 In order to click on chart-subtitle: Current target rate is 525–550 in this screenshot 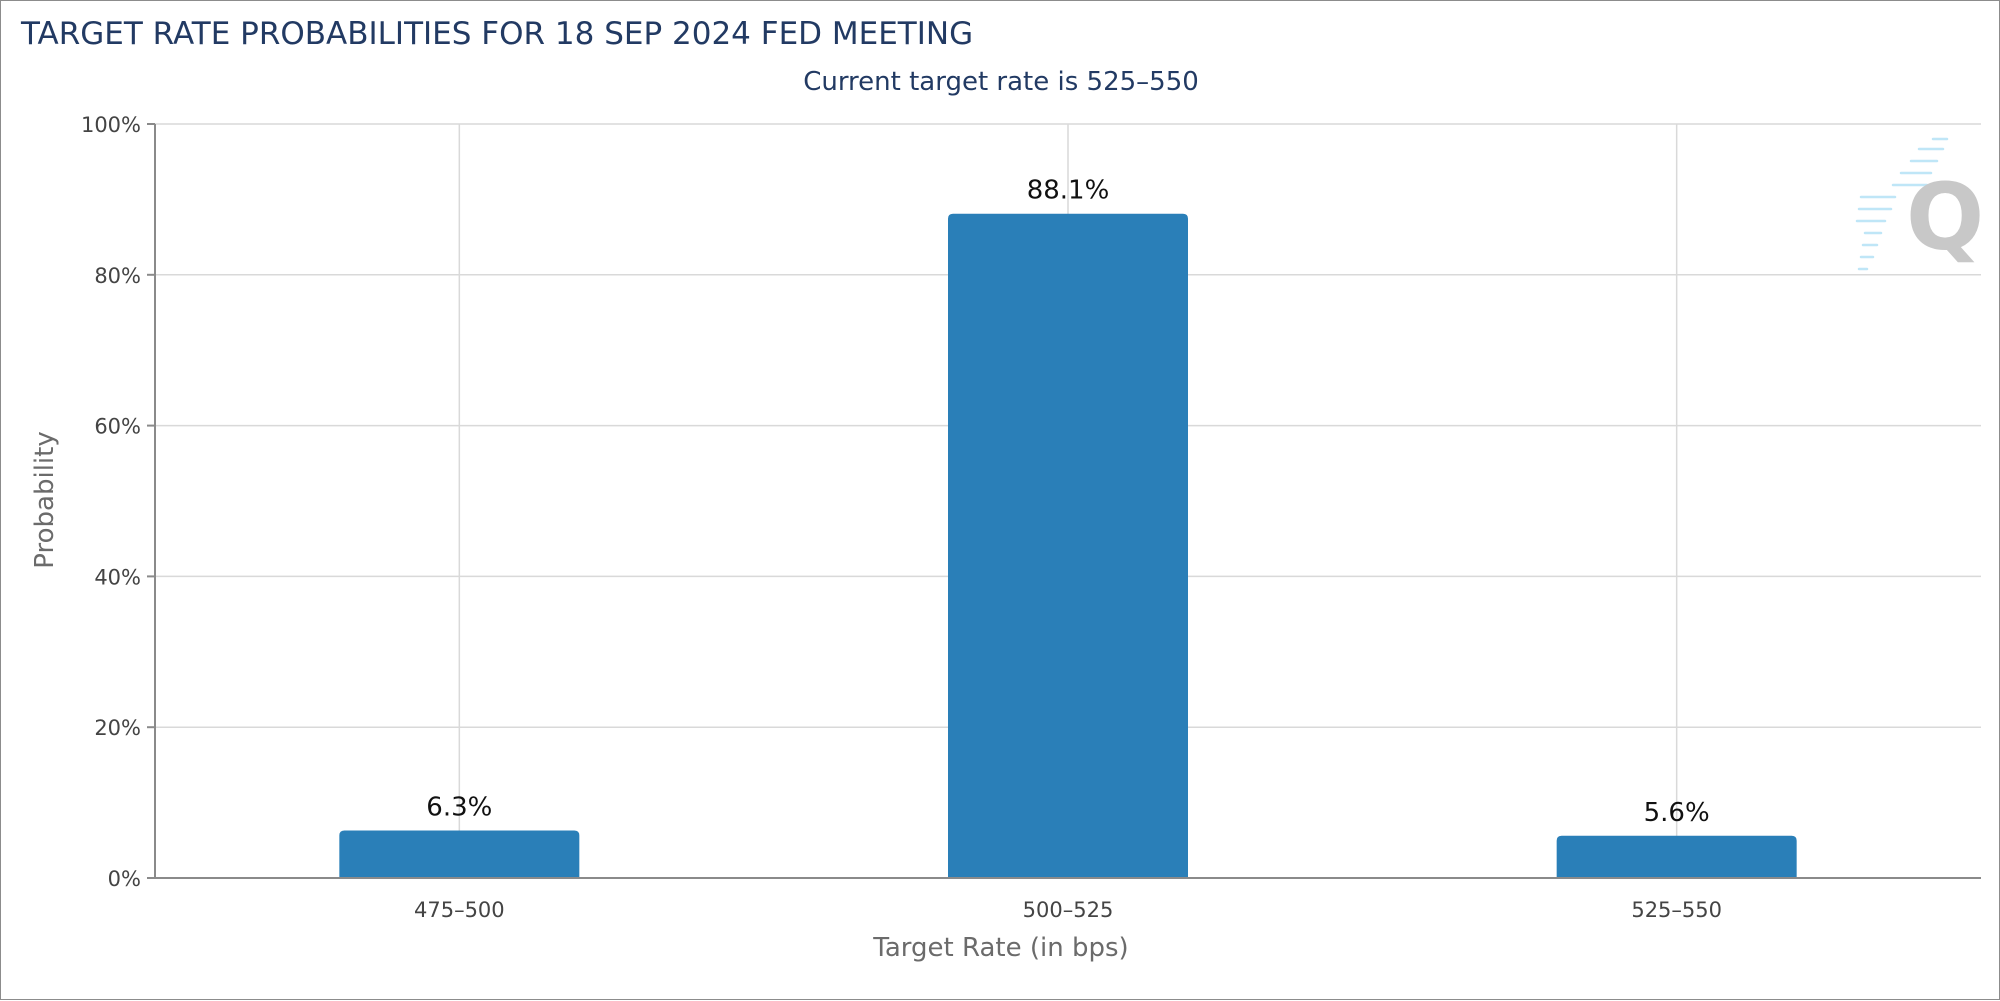, I will do `click(1001, 82)`.